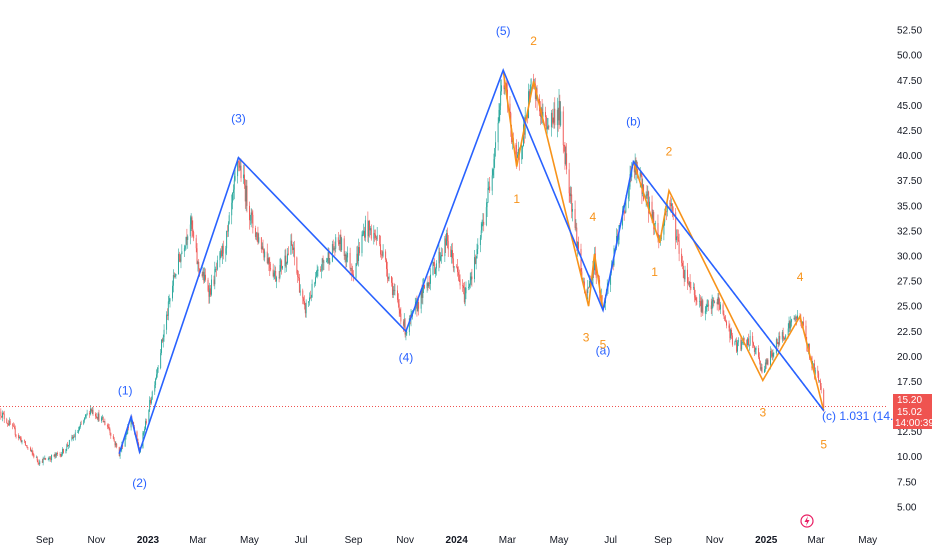 The height and width of the screenshot is (550, 932). What do you see at coordinates (909, 31) in the screenshot?
I see `y-tick-label: 52.50` at bounding box center [909, 31].